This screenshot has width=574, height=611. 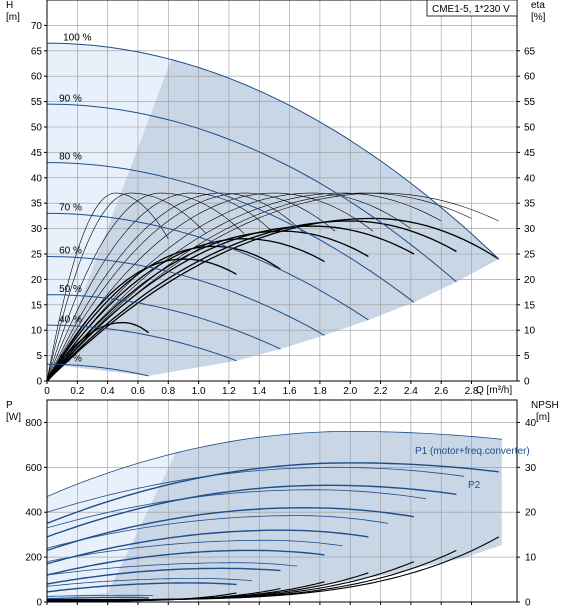 I want to click on x-tick-label: 2.4, so click(x=411, y=391).